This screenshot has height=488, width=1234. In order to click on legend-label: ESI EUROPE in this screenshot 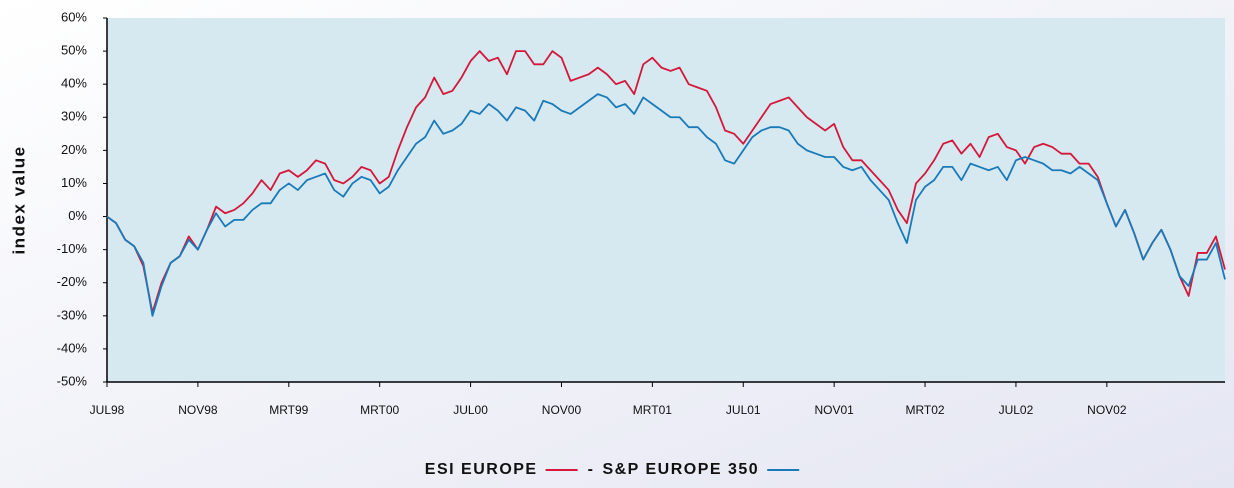, I will do `click(481, 469)`.